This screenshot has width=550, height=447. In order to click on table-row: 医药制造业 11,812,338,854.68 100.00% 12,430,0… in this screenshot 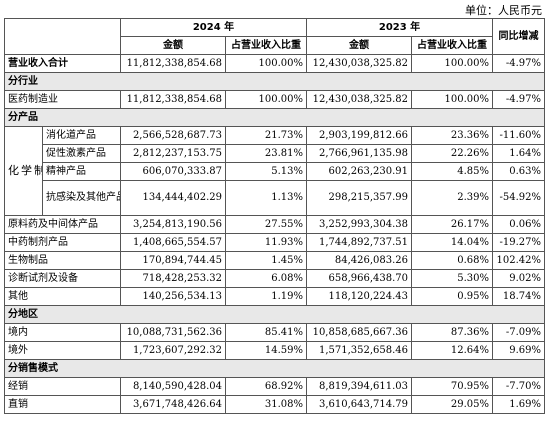, I will do `click(275, 99)`.